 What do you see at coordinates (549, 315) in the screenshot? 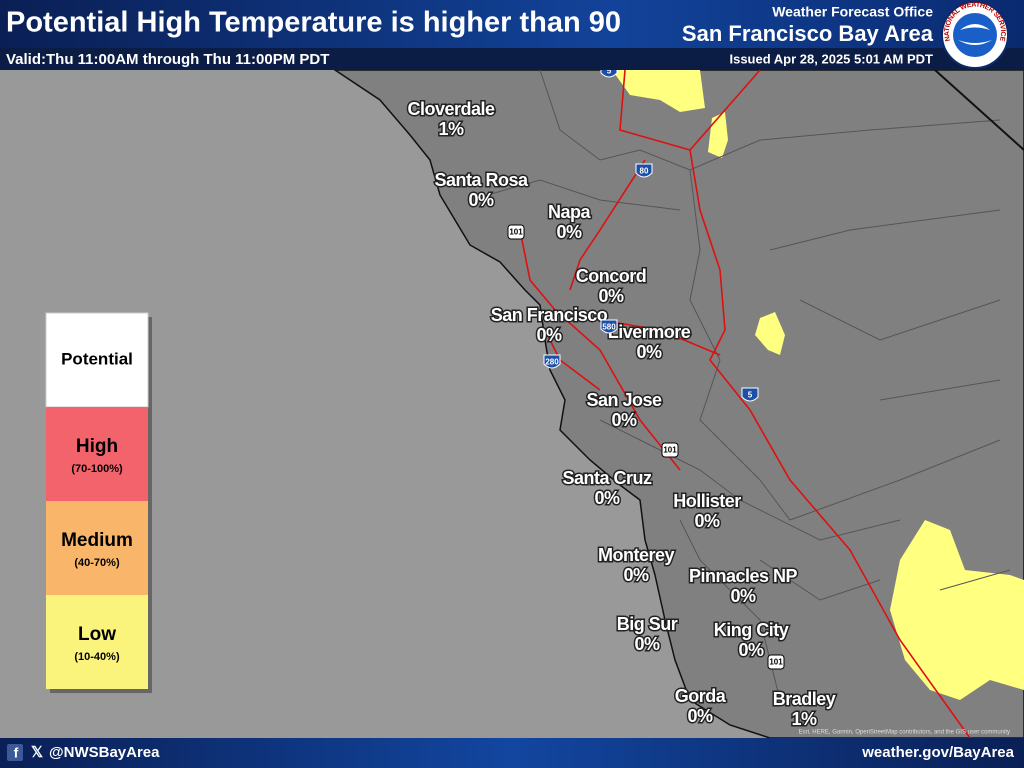
I see `place-name: San Francisco` at bounding box center [549, 315].